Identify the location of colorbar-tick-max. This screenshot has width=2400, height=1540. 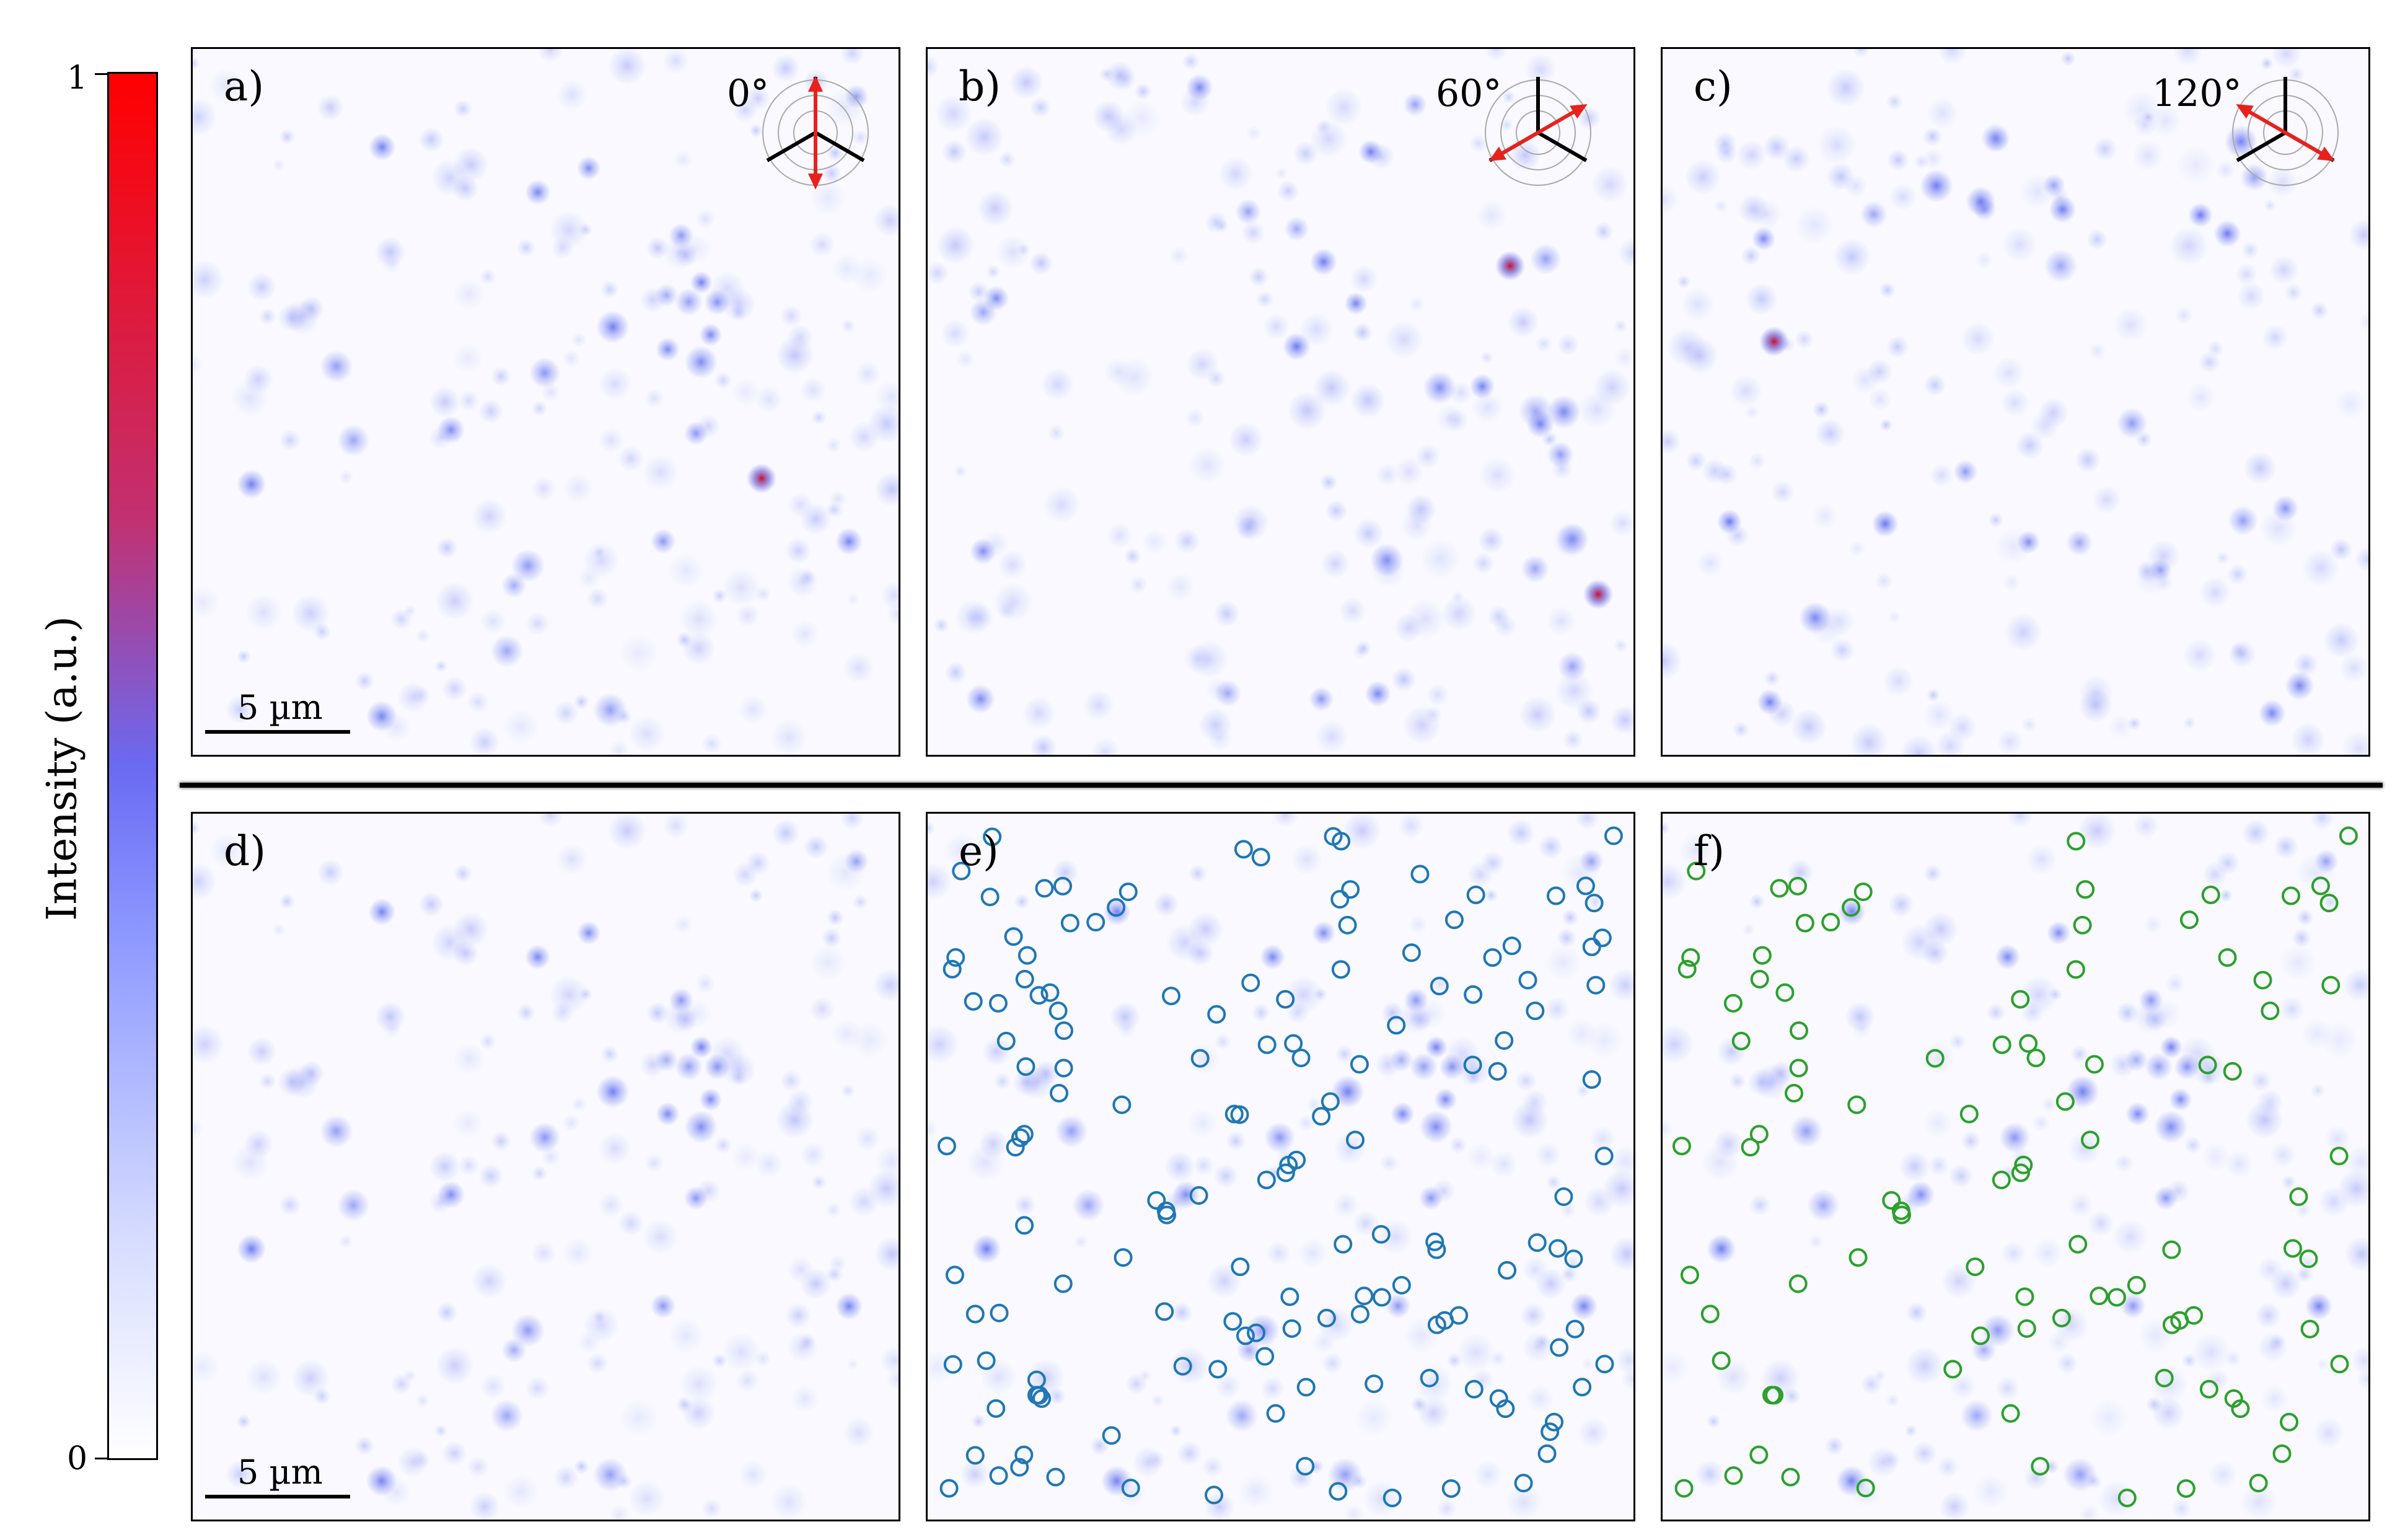
(101, 74).